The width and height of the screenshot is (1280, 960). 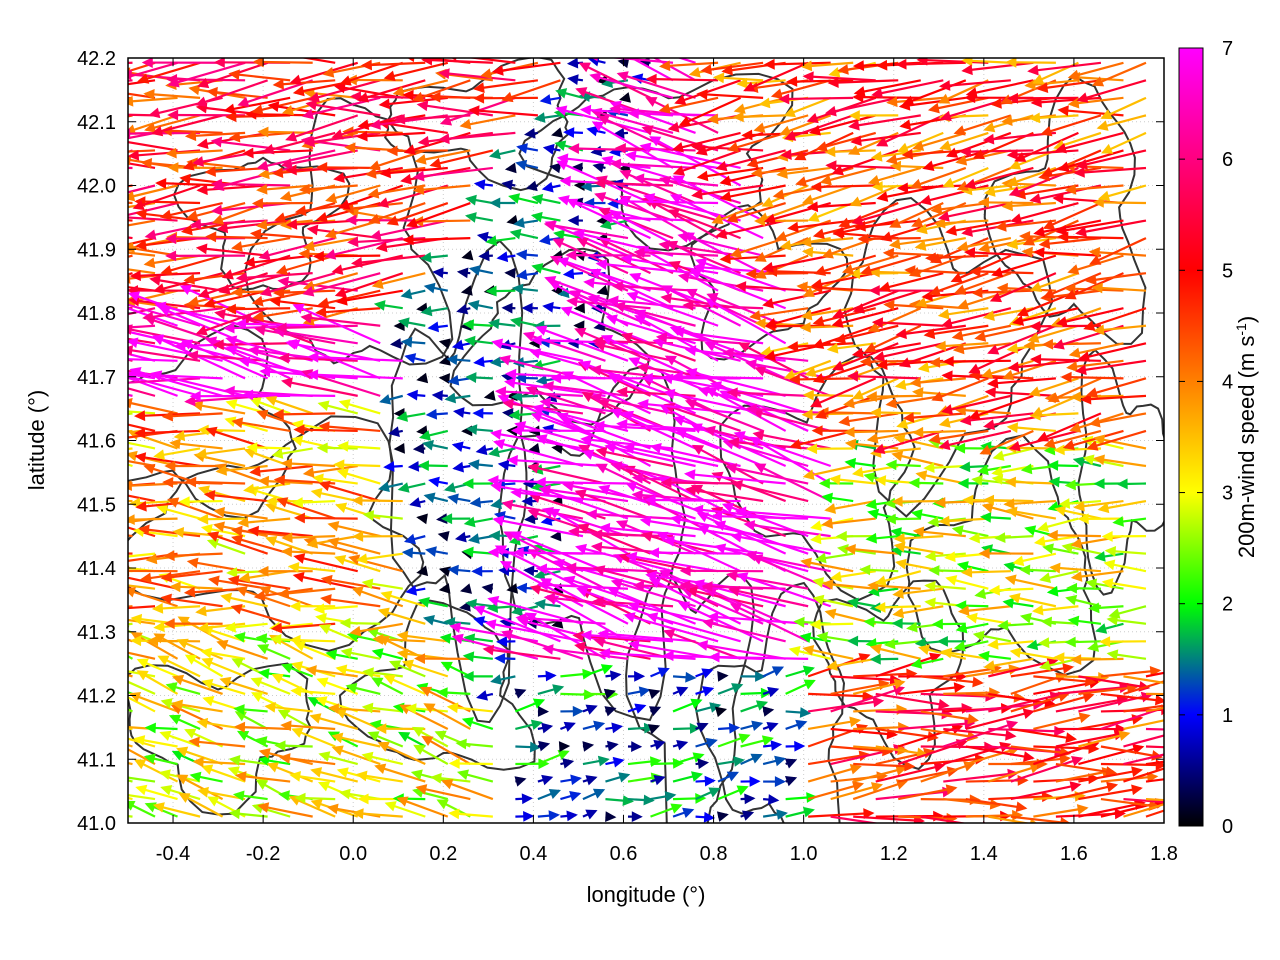 What do you see at coordinates (1227, 271) in the screenshot?
I see `colorbar-tick-label: 5` at bounding box center [1227, 271].